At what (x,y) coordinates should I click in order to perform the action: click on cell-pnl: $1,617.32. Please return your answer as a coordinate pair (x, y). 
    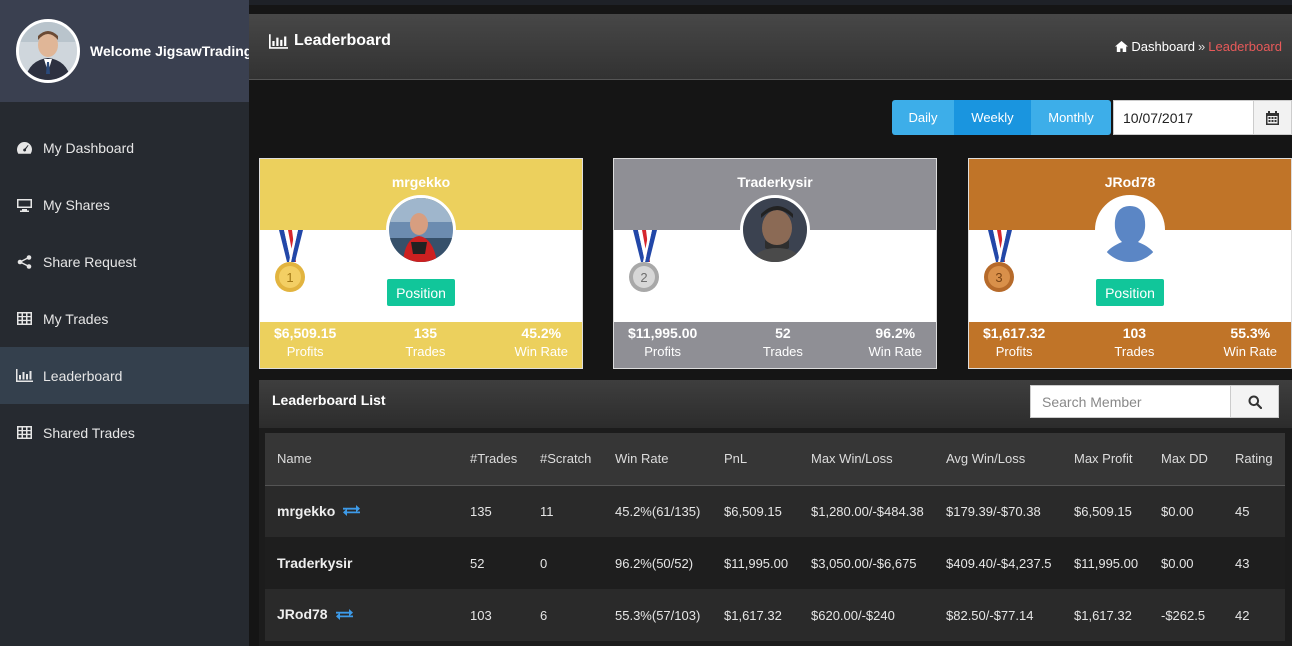
    Looking at the image, I should click on (753, 615).